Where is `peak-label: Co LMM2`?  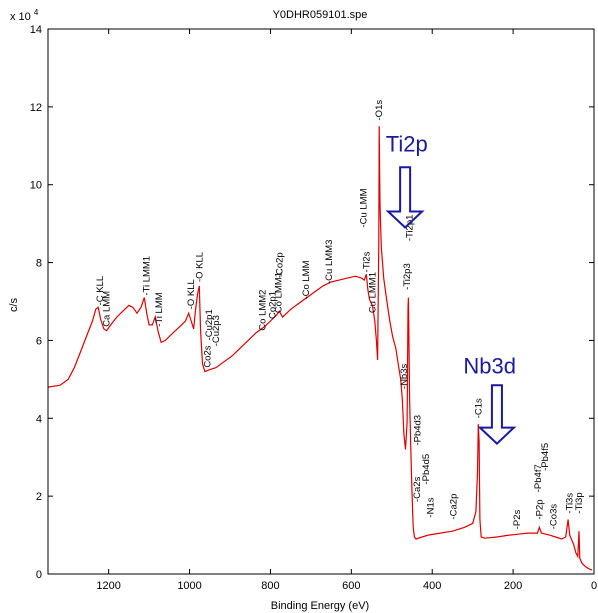
peak-label: Co LMM2 is located at coordinates (262, 310).